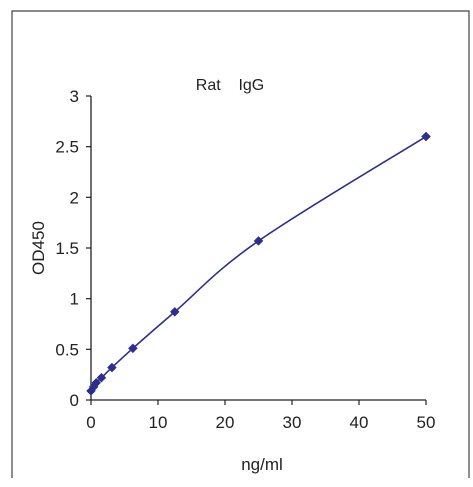  What do you see at coordinates (74, 96) in the screenshot?
I see `y-tick-label: 3` at bounding box center [74, 96].